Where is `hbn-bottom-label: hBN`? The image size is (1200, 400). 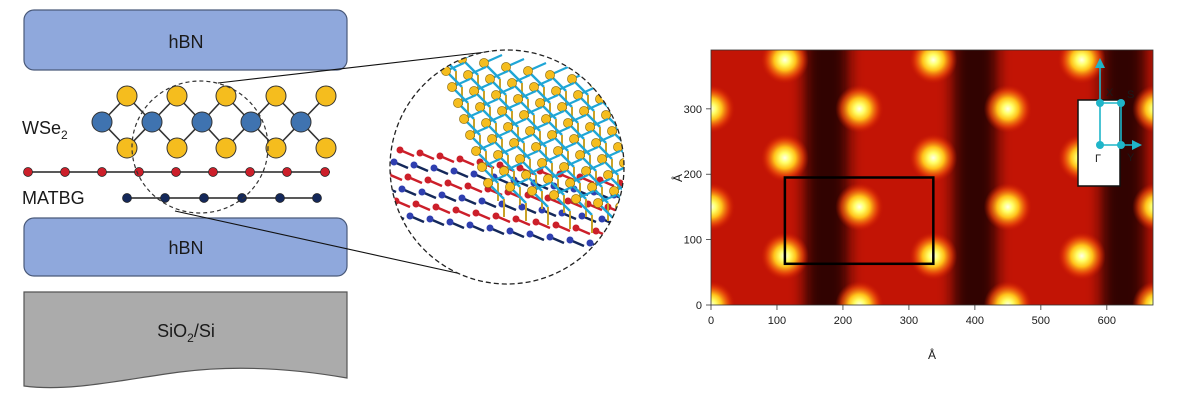
hbn-bottom-label: hBN is located at coordinates (185, 248).